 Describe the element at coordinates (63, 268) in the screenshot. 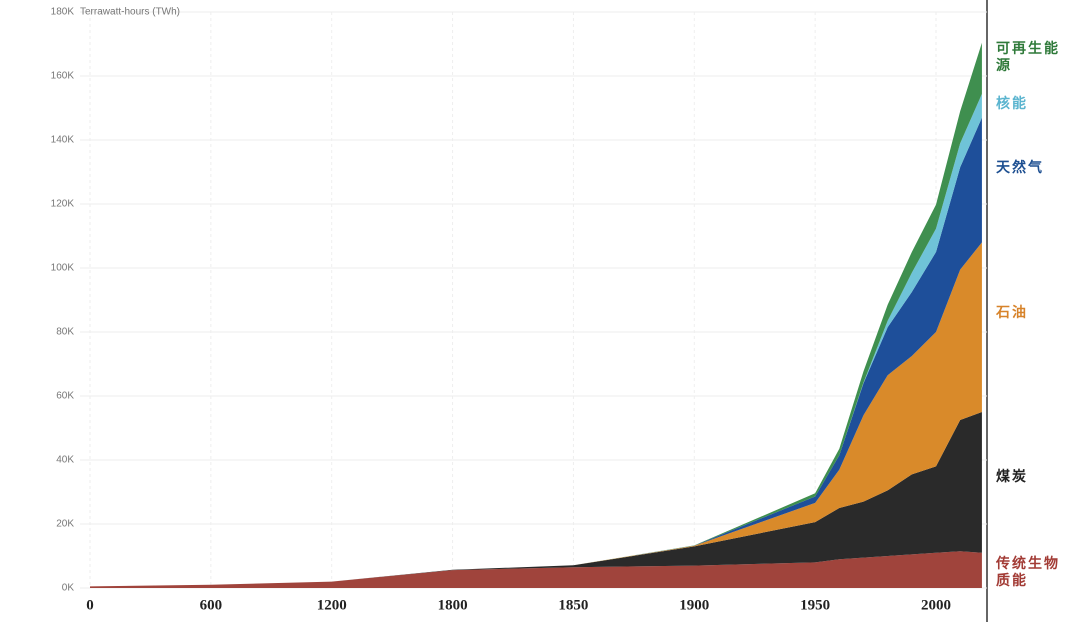

I see `y-tick-label: 100K` at that location.